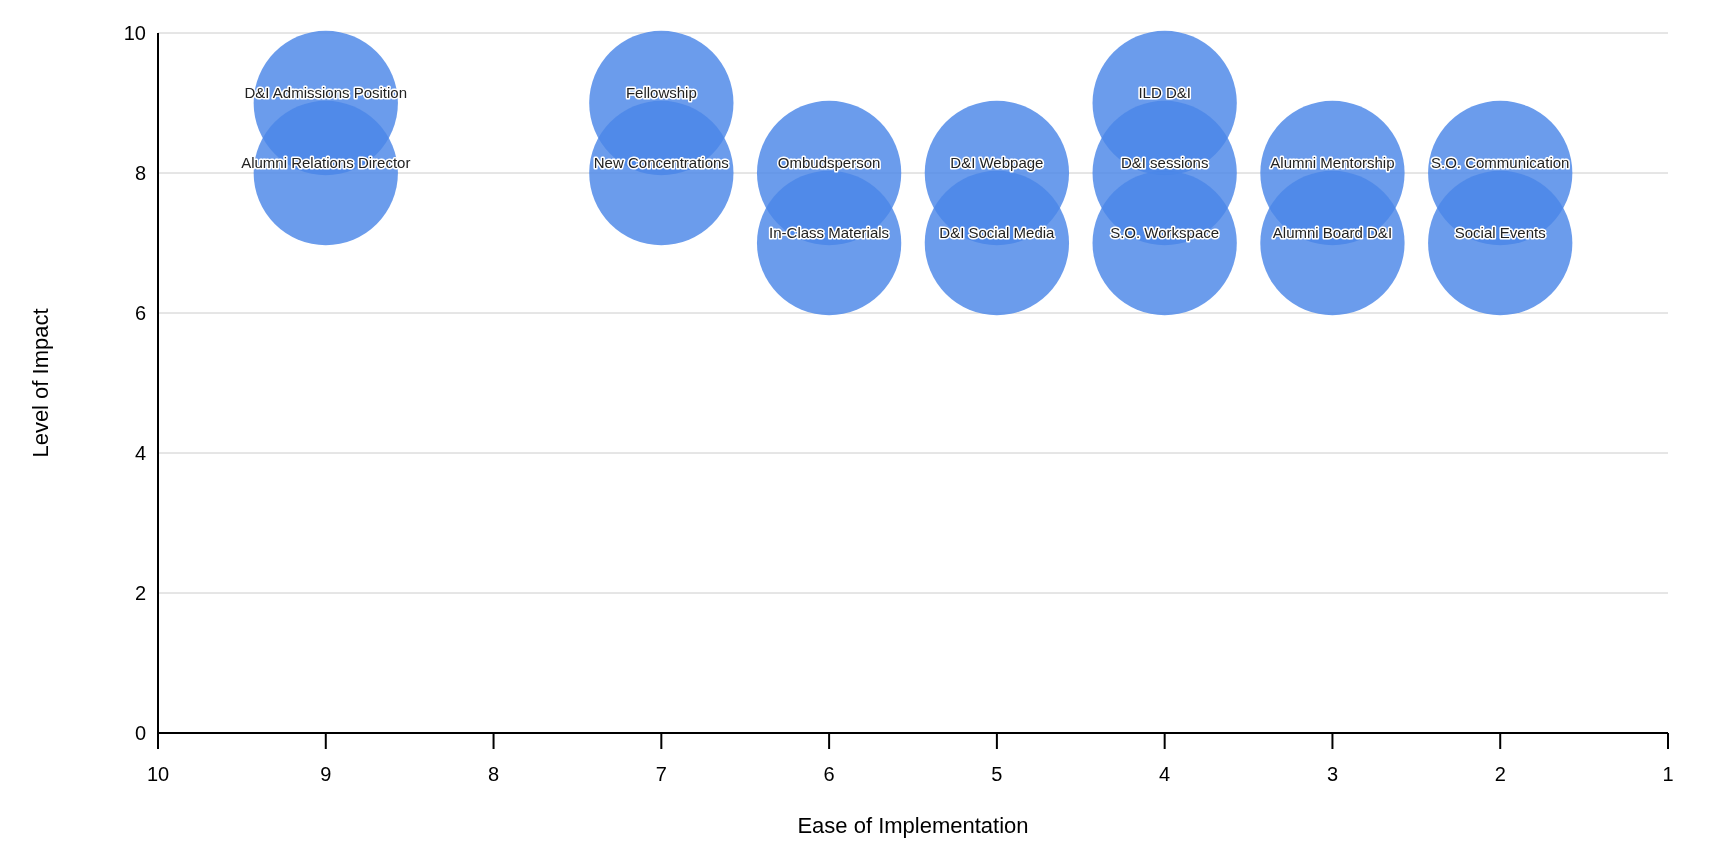 The image size is (1721, 866). I want to click on x-tick-label: 1, so click(1668, 774).